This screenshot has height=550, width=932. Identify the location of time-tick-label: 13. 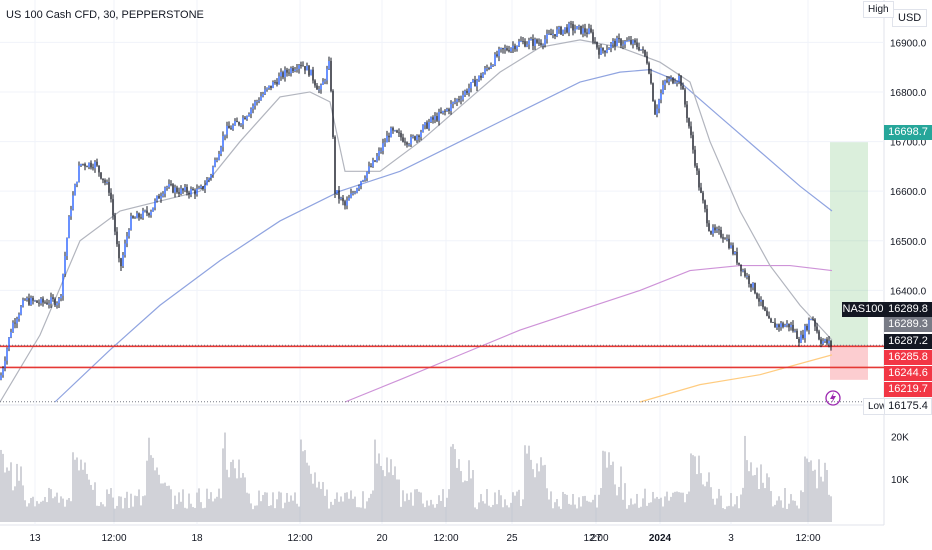
(35, 538).